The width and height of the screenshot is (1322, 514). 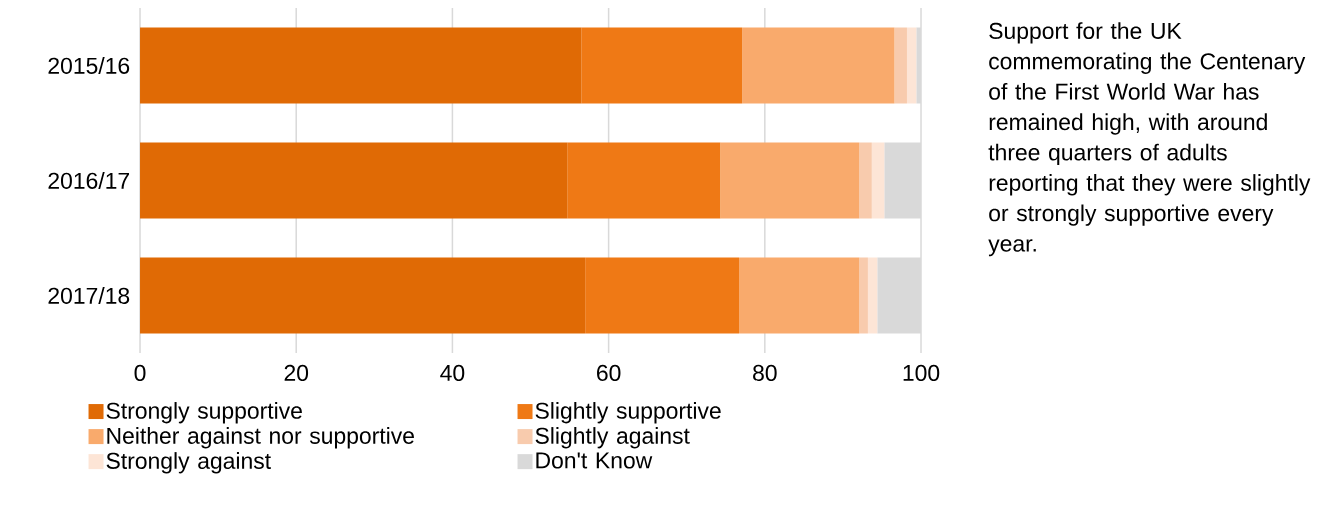 What do you see at coordinates (204, 413) in the screenshot?
I see `legend-label: Strongly supportive` at bounding box center [204, 413].